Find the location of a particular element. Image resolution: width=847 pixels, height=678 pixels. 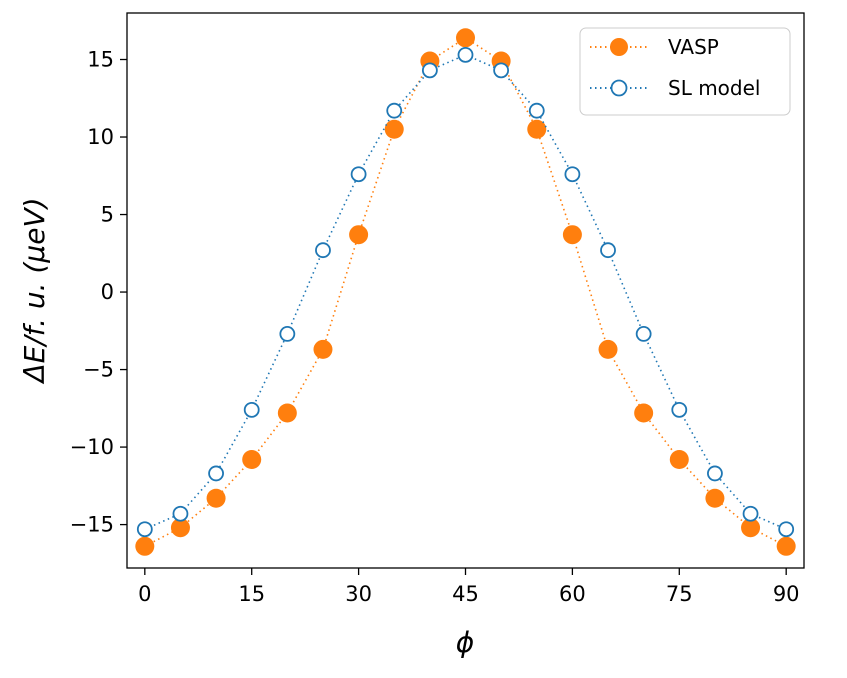

legend-sl-model-marker is located at coordinates (619, 88).